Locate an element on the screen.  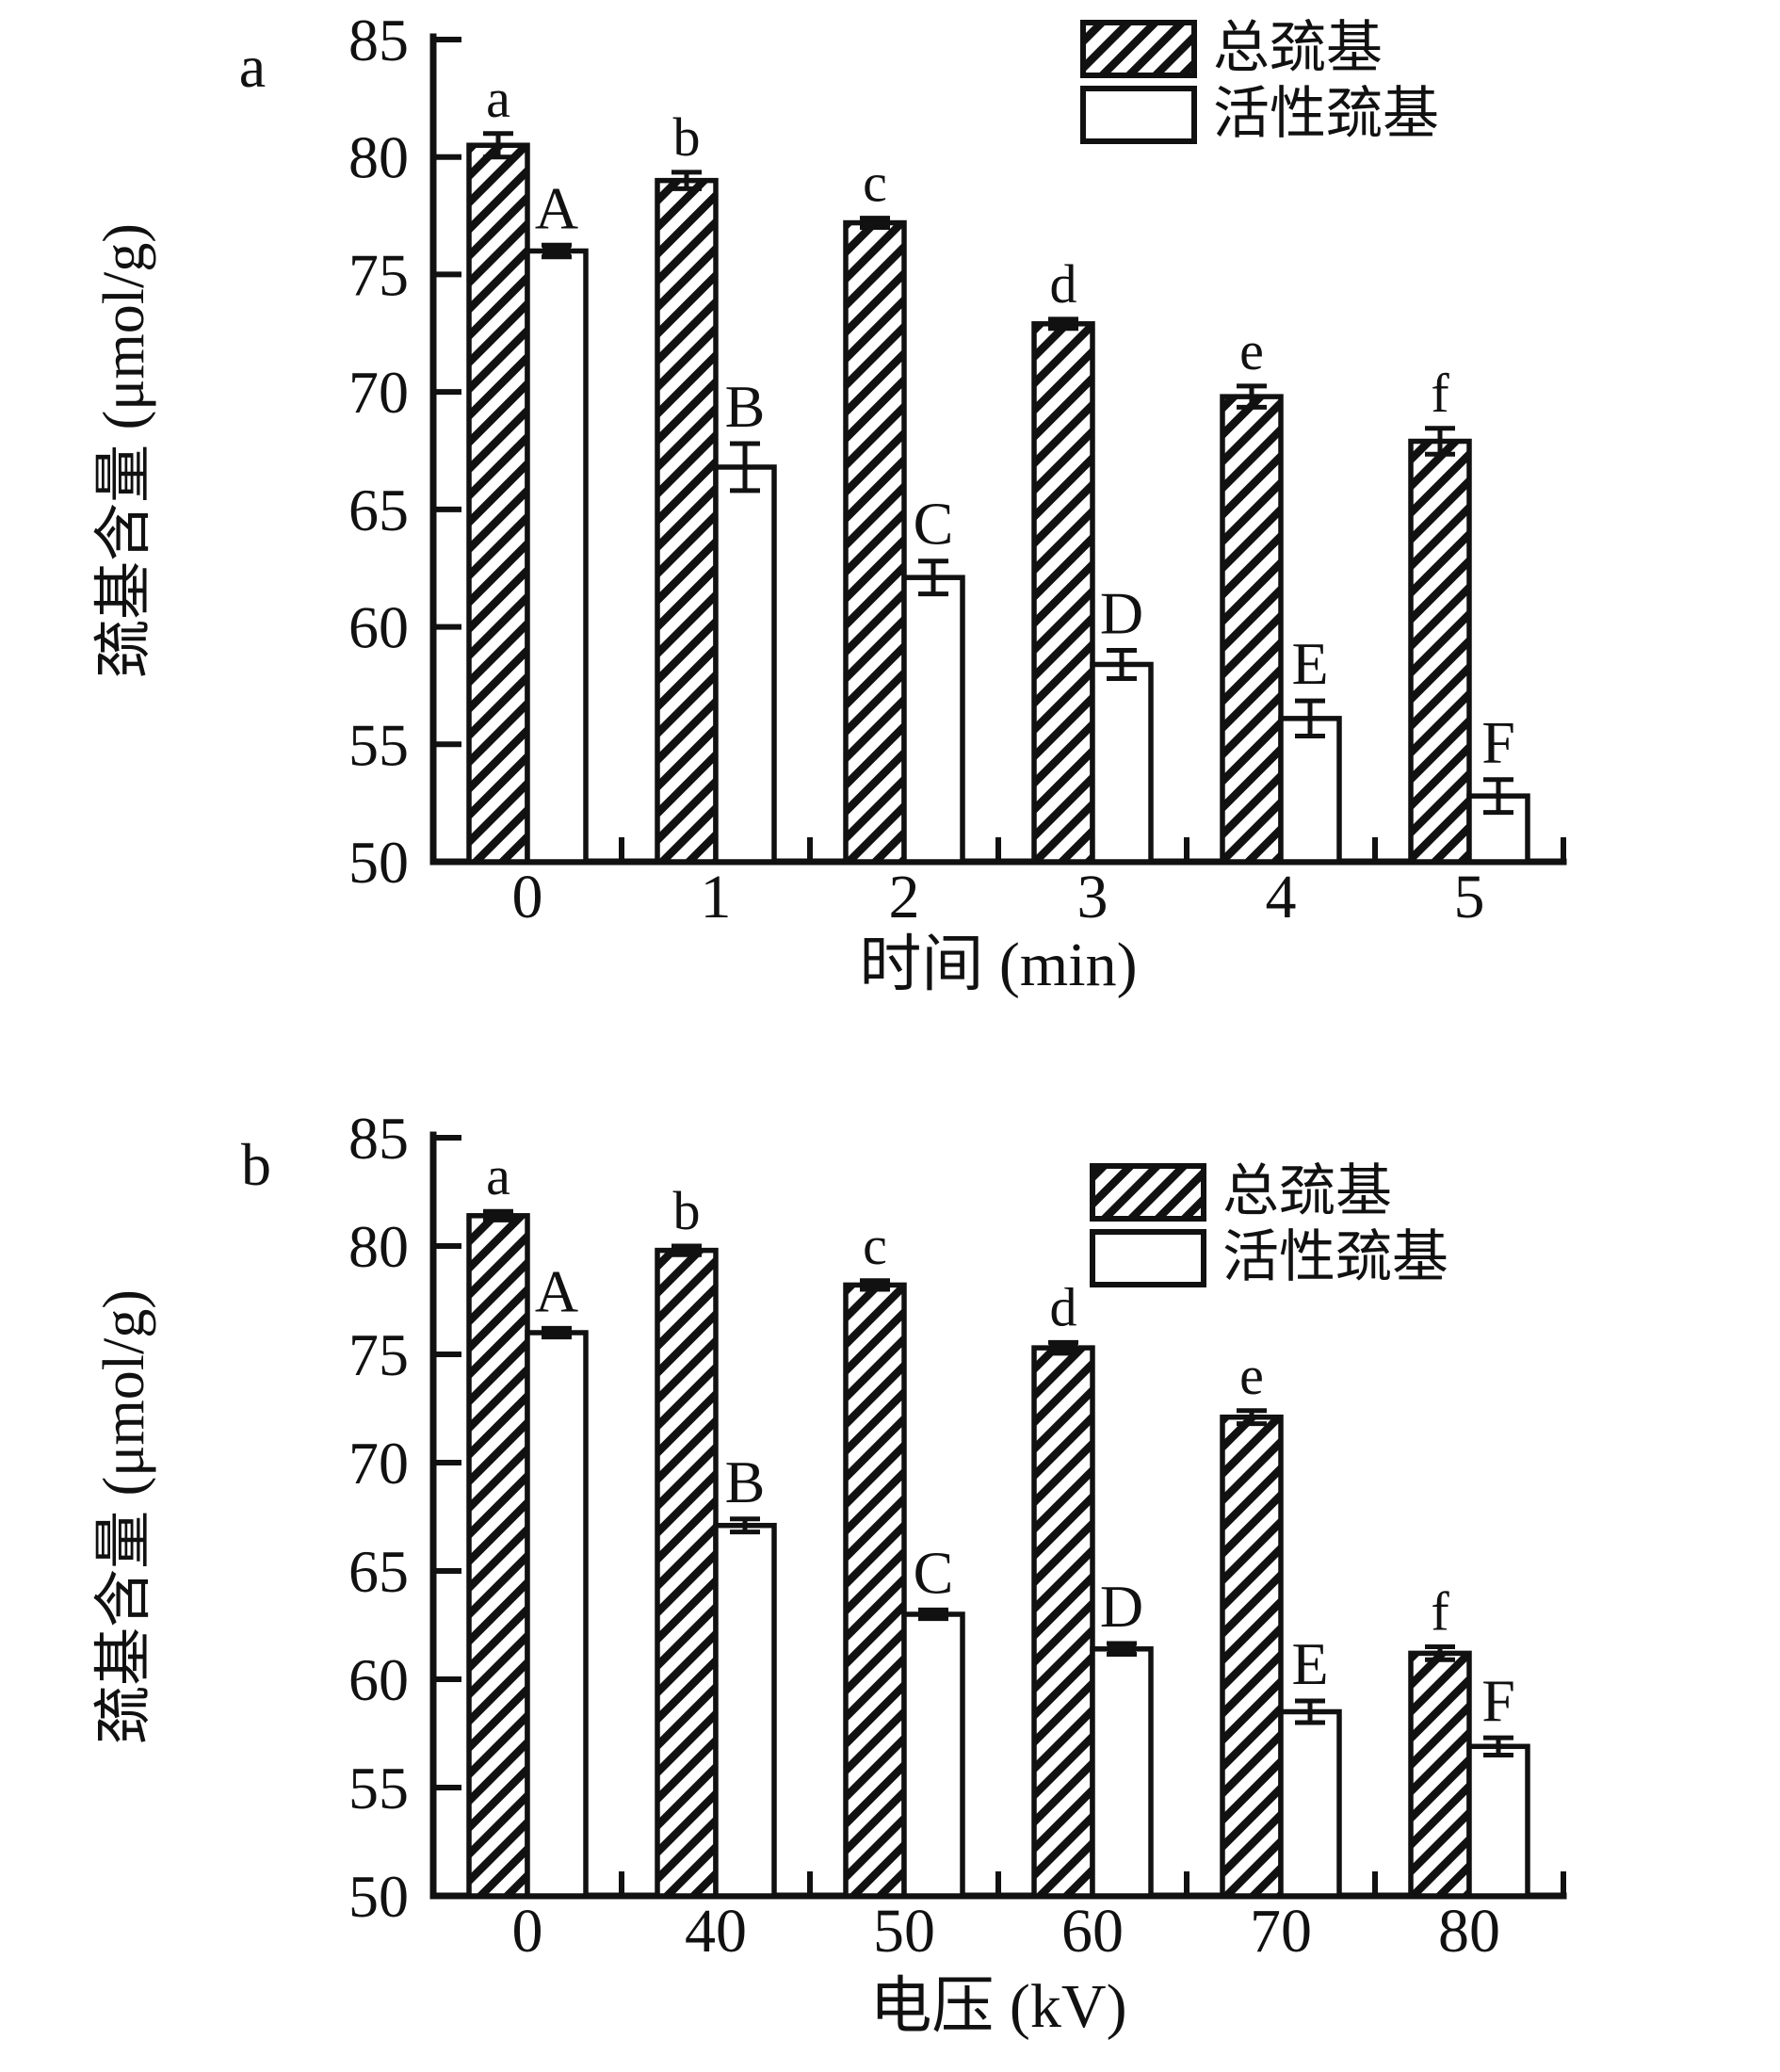
x-category-label: 70 is located at coordinates (1281, 1932).